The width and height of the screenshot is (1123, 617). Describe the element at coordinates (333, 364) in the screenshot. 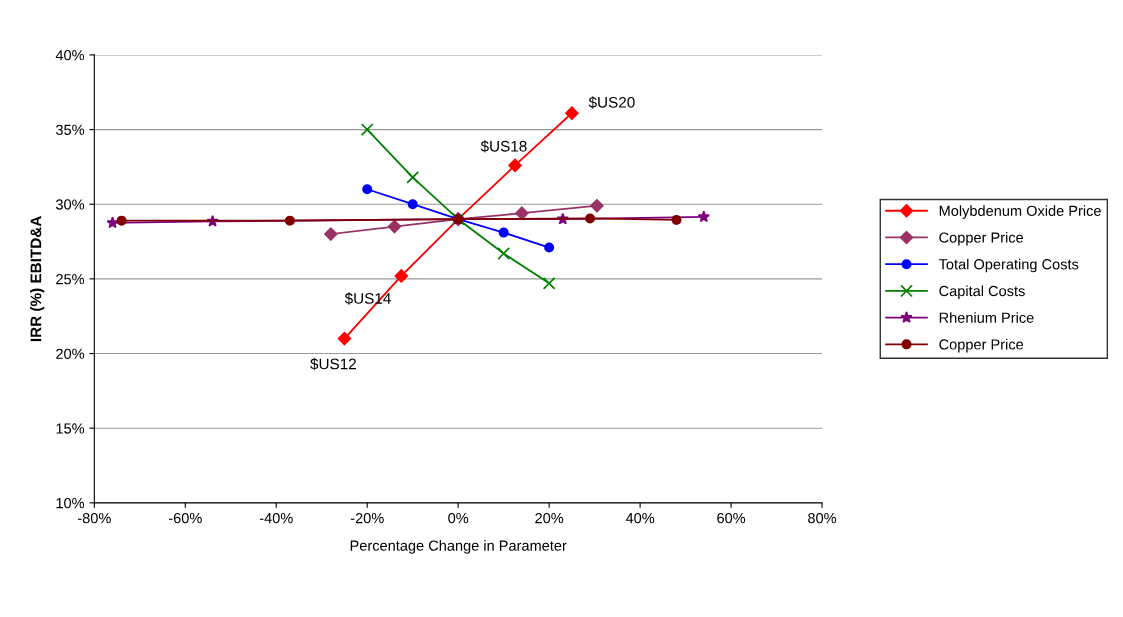

I see `annotation: $US12` at that location.